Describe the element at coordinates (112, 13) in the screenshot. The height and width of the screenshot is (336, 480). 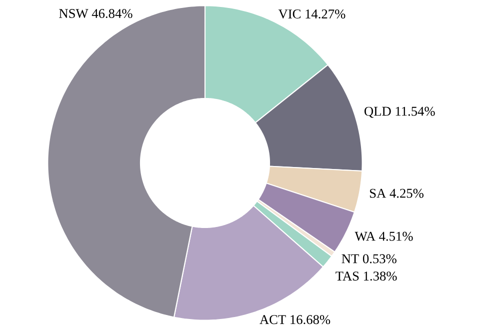
I see `data-label: 46.84%` at that location.